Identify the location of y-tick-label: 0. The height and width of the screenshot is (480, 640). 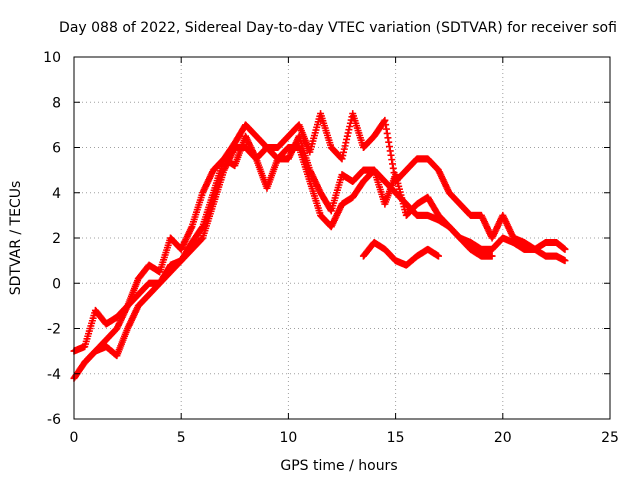
(56, 284).